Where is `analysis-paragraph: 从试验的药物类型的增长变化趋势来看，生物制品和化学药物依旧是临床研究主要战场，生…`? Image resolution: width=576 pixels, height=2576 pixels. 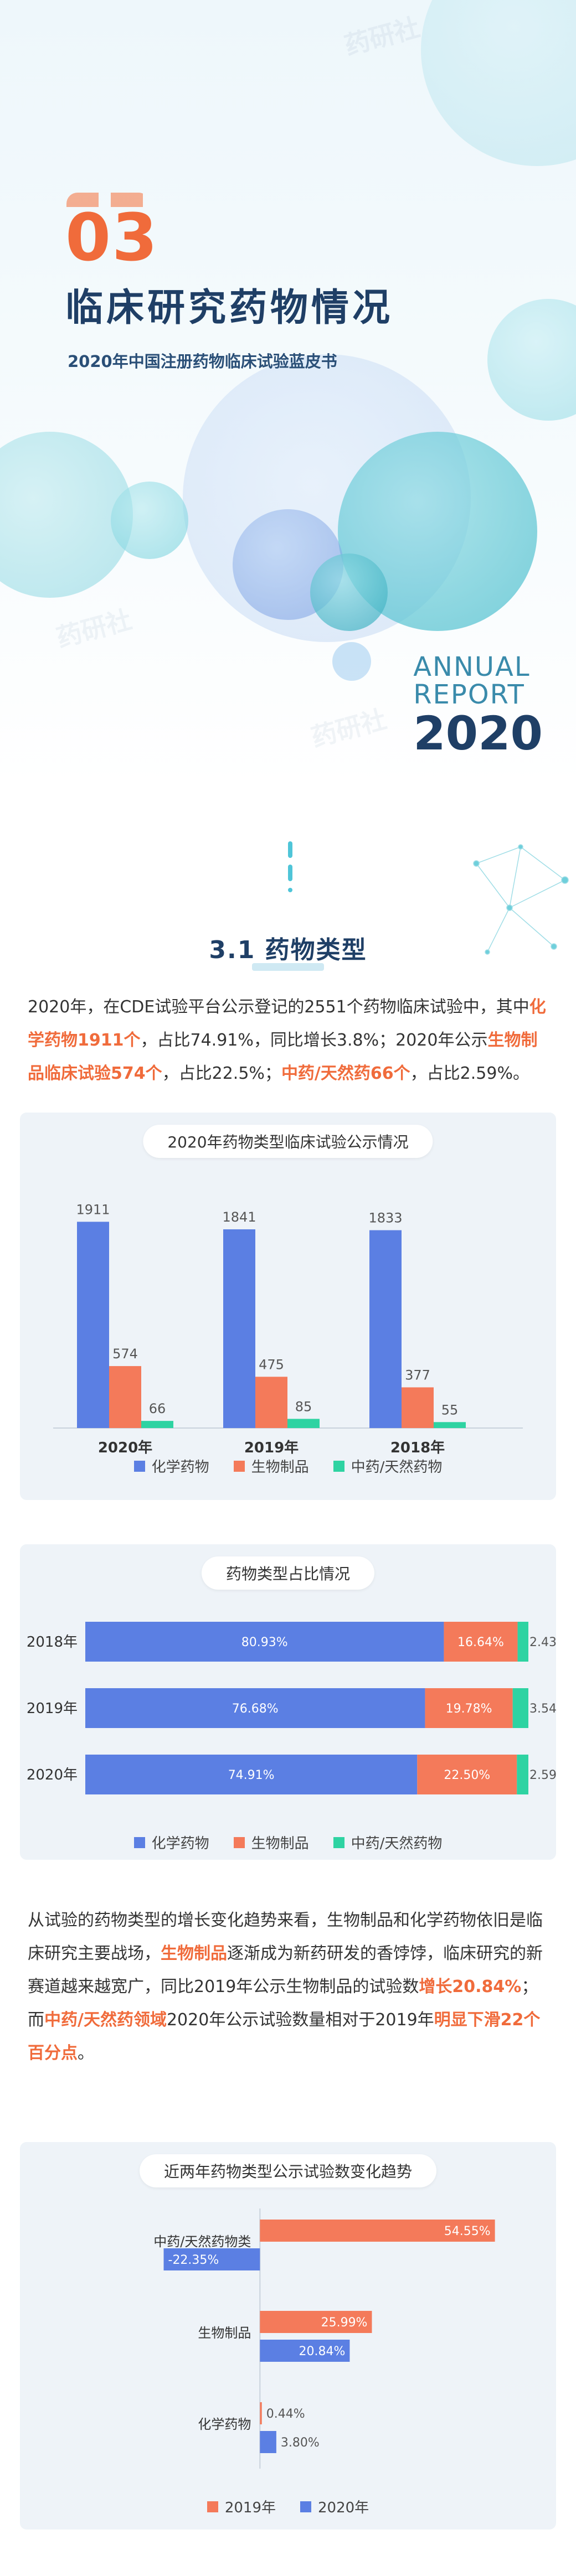
analysis-paragraph: 从试验的药物类型的增长变化趋势来看，生物制品和化学药物依旧是临床研究主要战场，生… is located at coordinates (288, 1987).